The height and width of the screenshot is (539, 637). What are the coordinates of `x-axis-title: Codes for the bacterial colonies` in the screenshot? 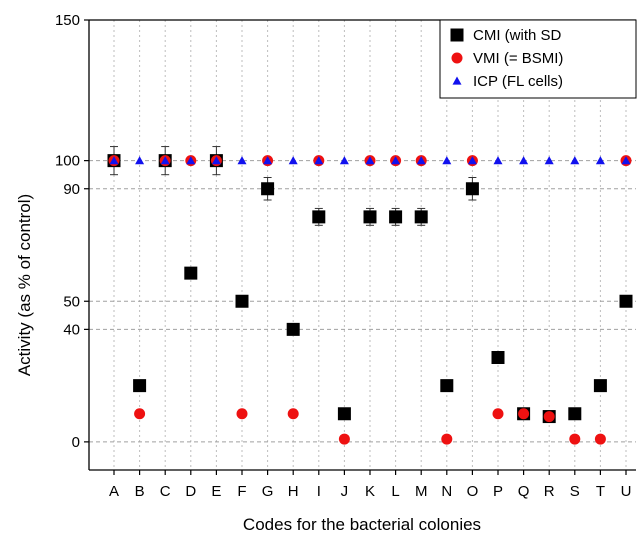 It's located at (362, 524).